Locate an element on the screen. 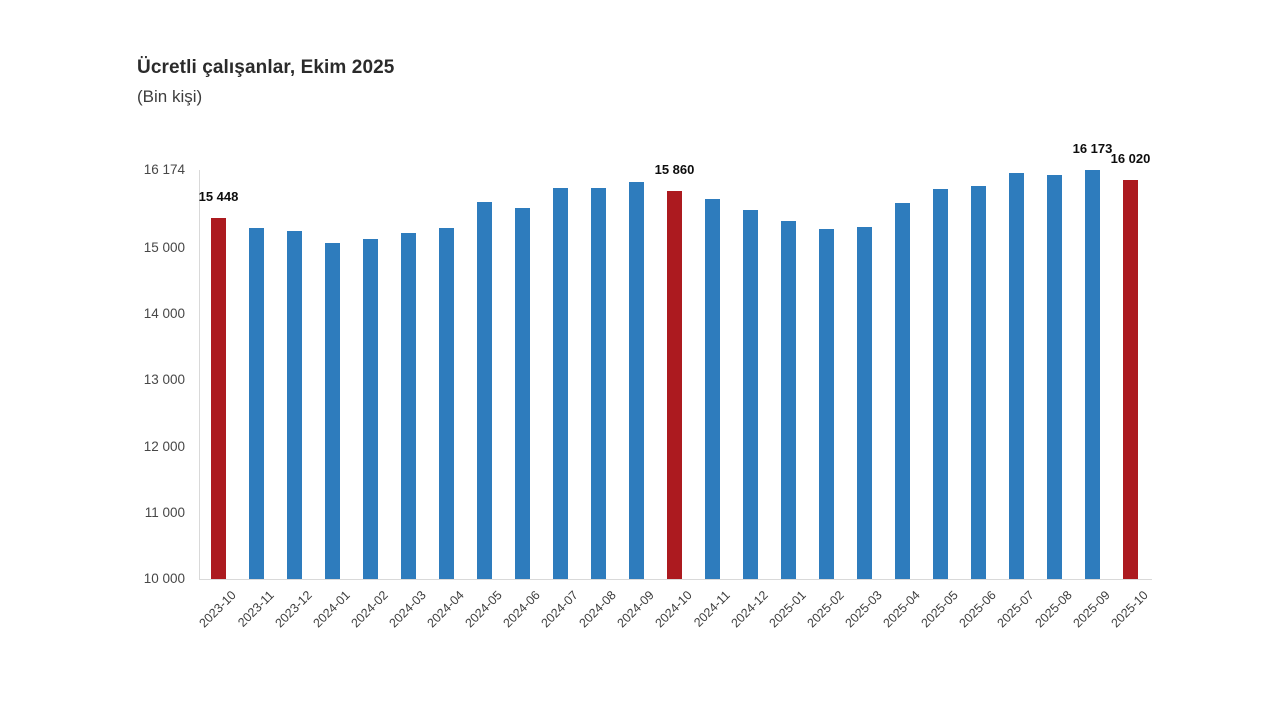 The width and height of the screenshot is (1280, 720). y-axis-tick-label: 13 000 is located at coordinates (164, 380).